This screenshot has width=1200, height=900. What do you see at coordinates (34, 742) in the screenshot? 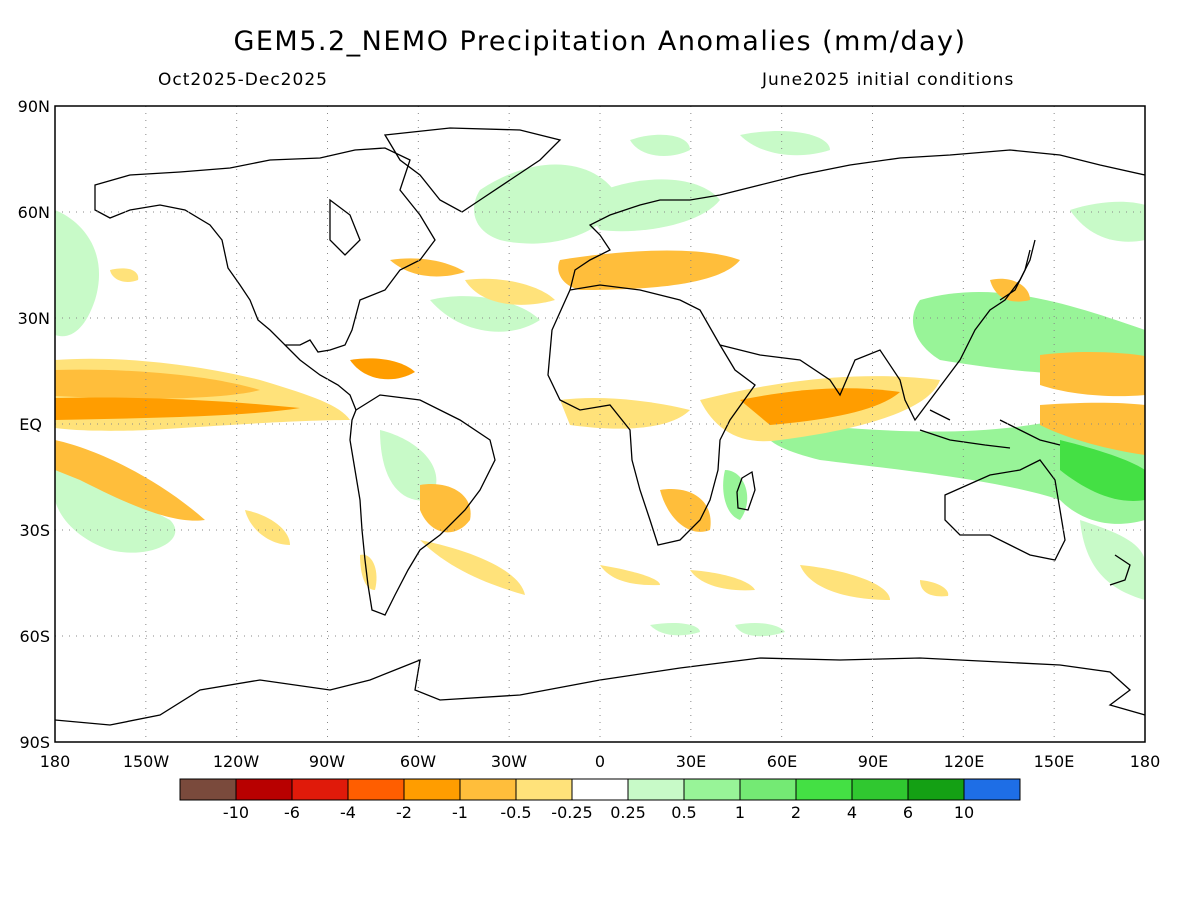
I see `lat-label-90s: 90S` at bounding box center [34, 742].